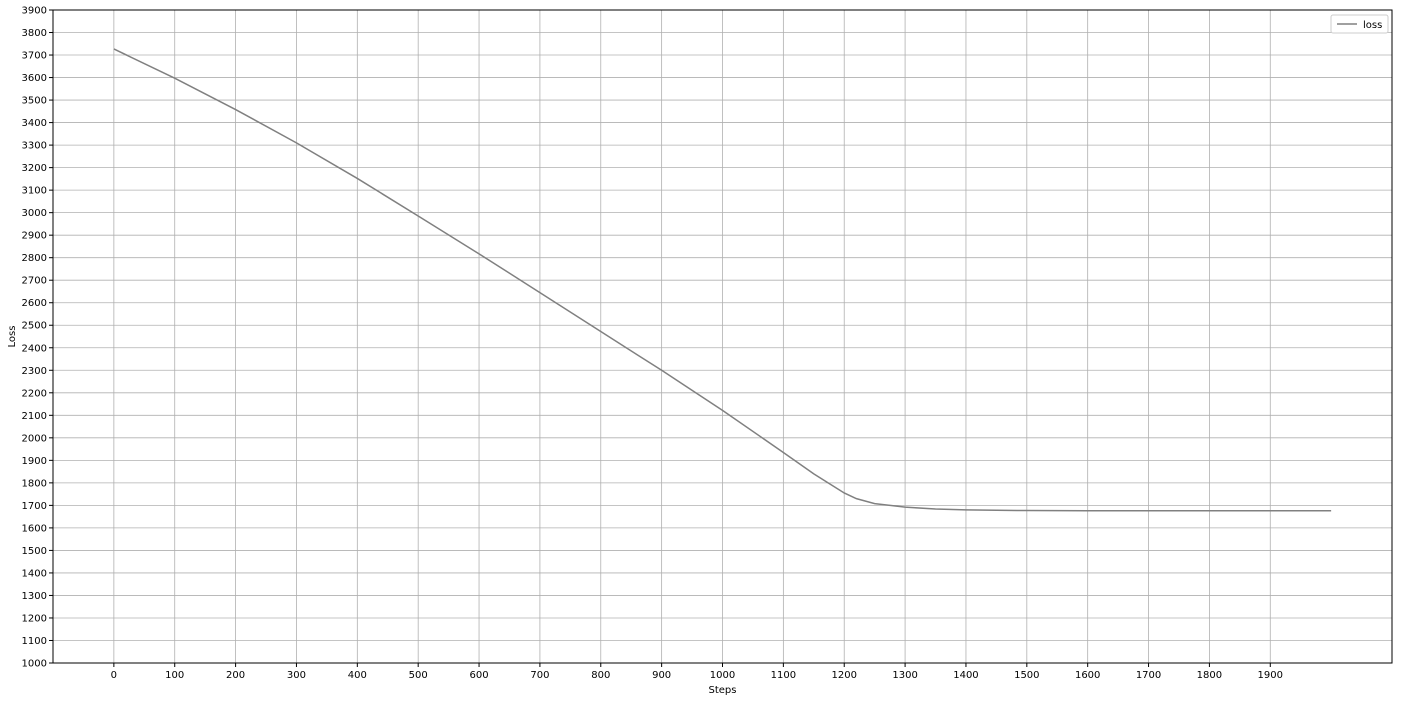  Describe the element at coordinates (34, 191) in the screenshot. I see `y-tick-label: 3100` at that location.